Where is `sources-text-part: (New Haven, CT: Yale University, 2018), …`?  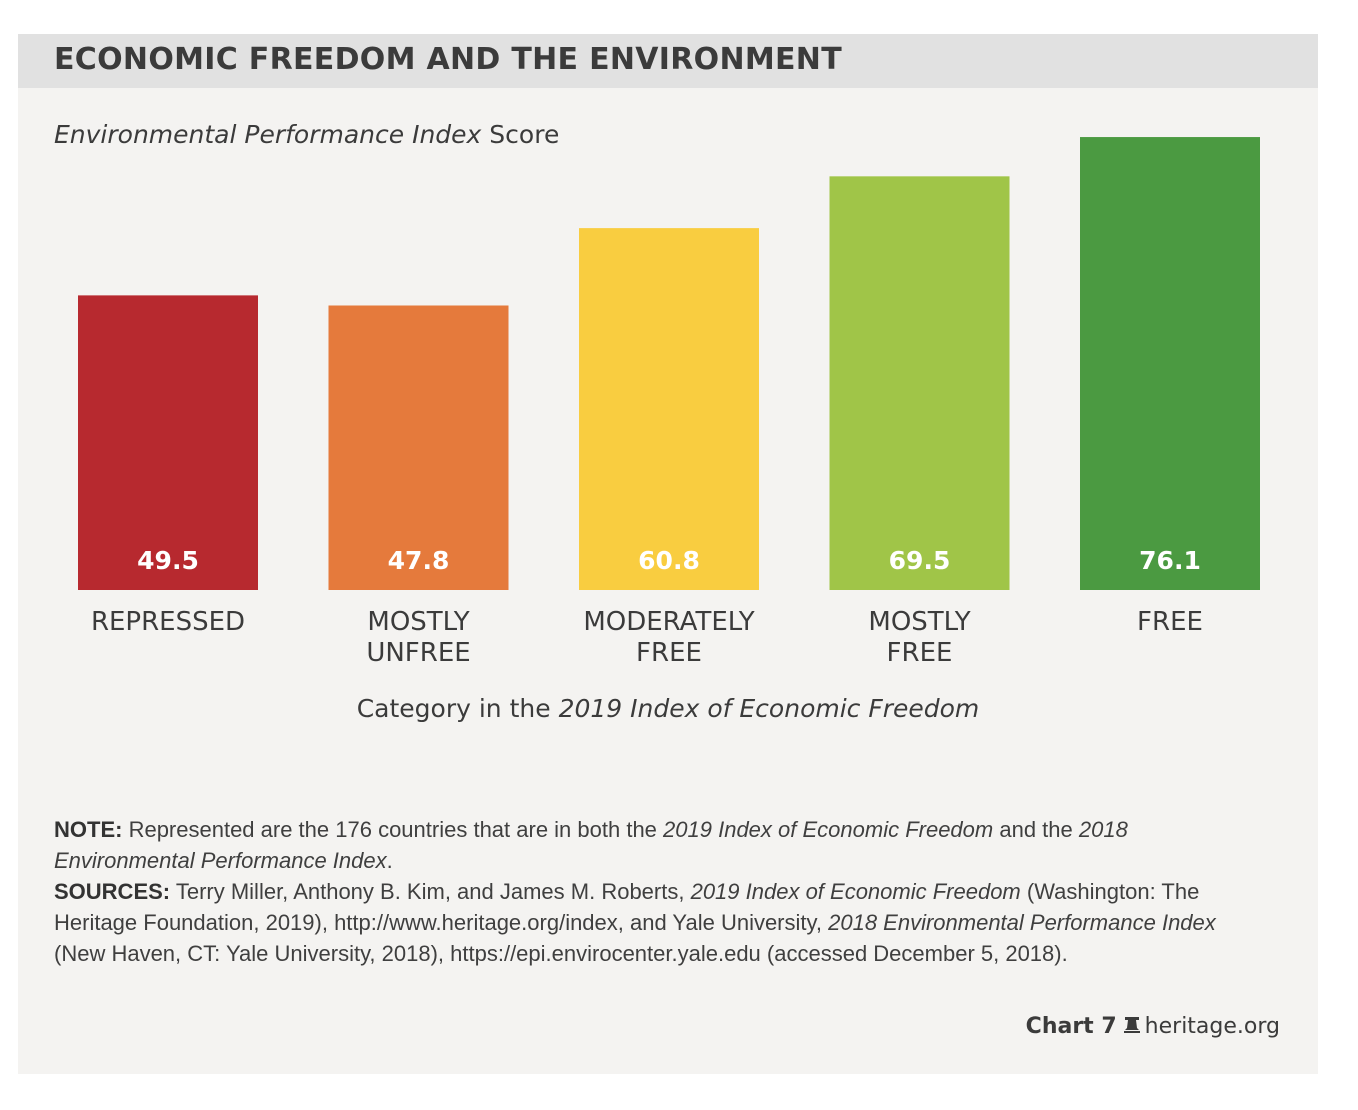 sources-text-part: (New Haven, CT: Yale University, 2018), … is located at coordinates (561, 953).